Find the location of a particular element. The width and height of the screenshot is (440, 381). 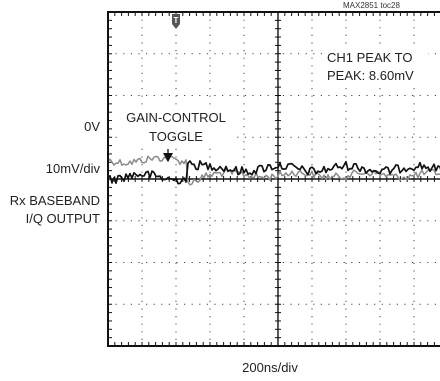

measurement-annotation-bg is located at coordinates (375, 65).